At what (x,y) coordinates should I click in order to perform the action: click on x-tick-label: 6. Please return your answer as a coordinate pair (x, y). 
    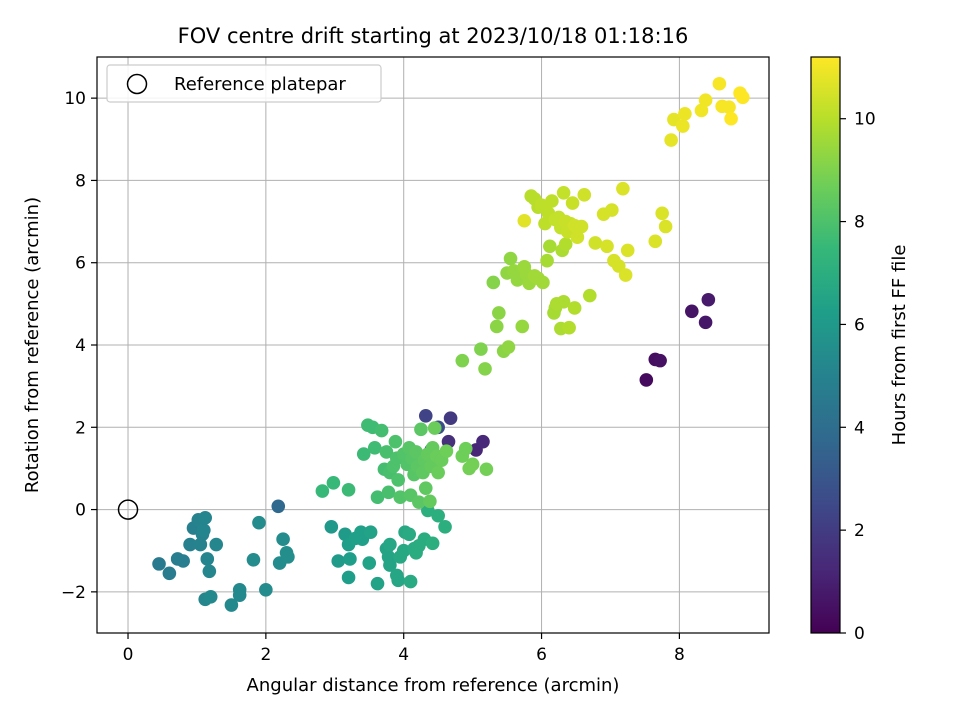
    Looking at the image, I should click on (541, 655).